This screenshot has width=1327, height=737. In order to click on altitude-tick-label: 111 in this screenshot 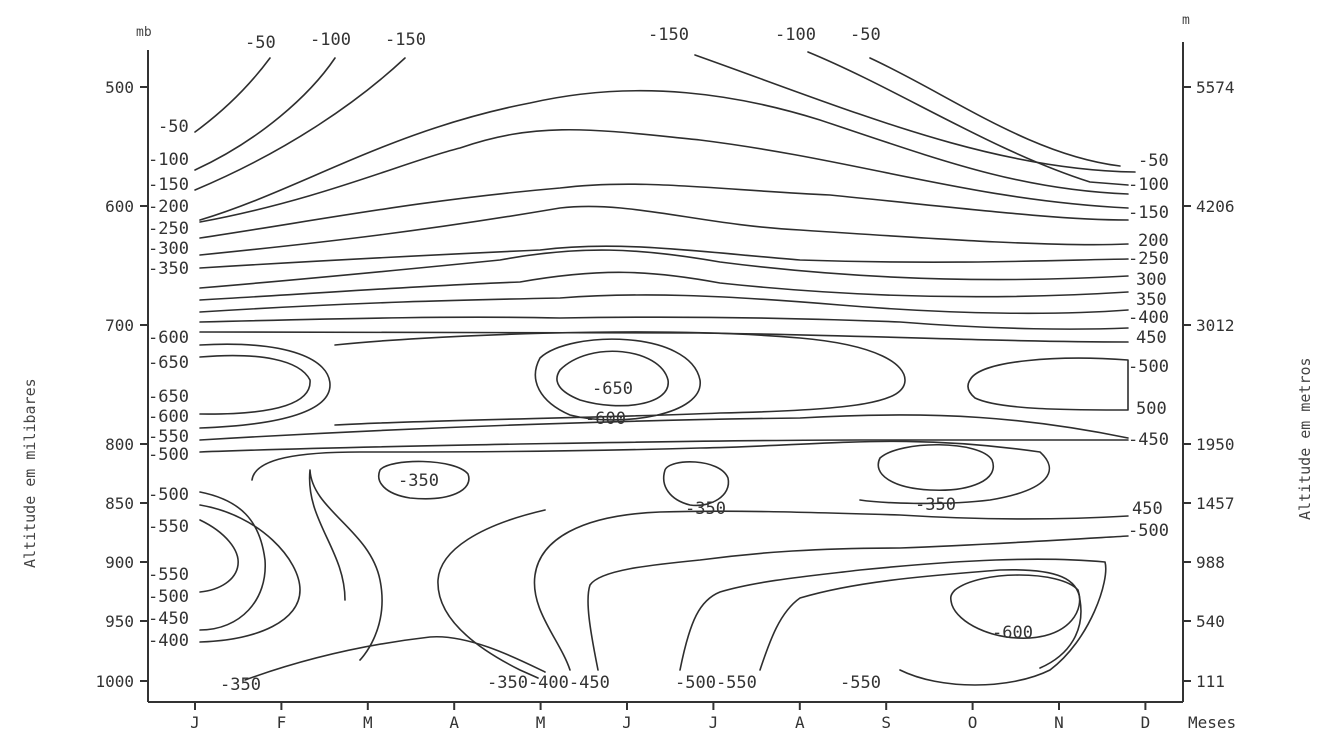, I will do `click(1210, 681)`.